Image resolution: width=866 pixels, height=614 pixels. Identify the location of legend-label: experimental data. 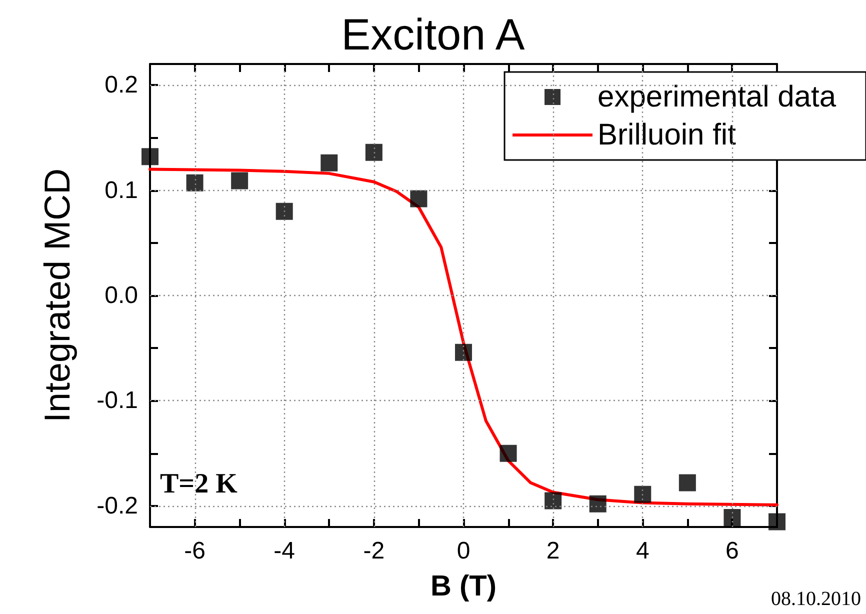
(717, 97).